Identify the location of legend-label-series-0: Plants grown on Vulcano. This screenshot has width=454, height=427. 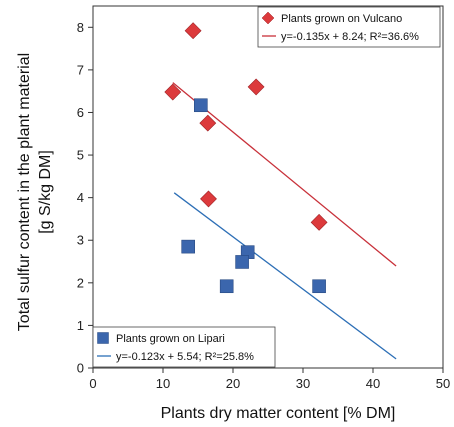
(341, 19).